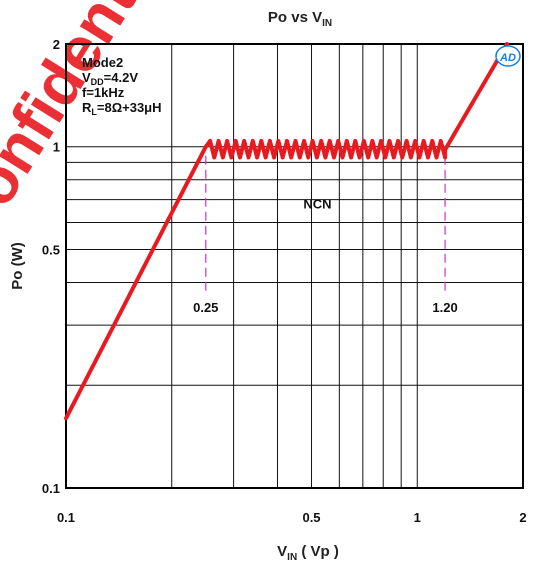  What do you see at coordinates (292, 557) in the screenshot?
I see `x-axis-label-sub: IN` at bounding box center [292, 557].